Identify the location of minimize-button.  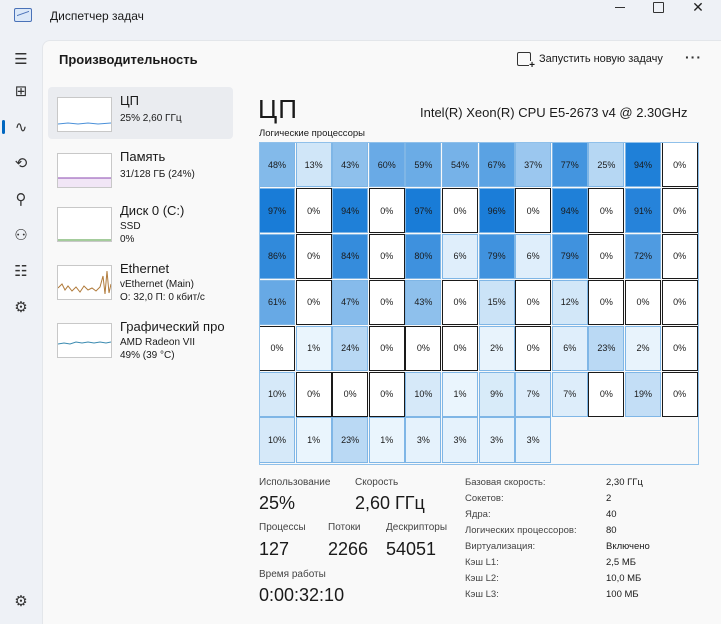
(620, 15).